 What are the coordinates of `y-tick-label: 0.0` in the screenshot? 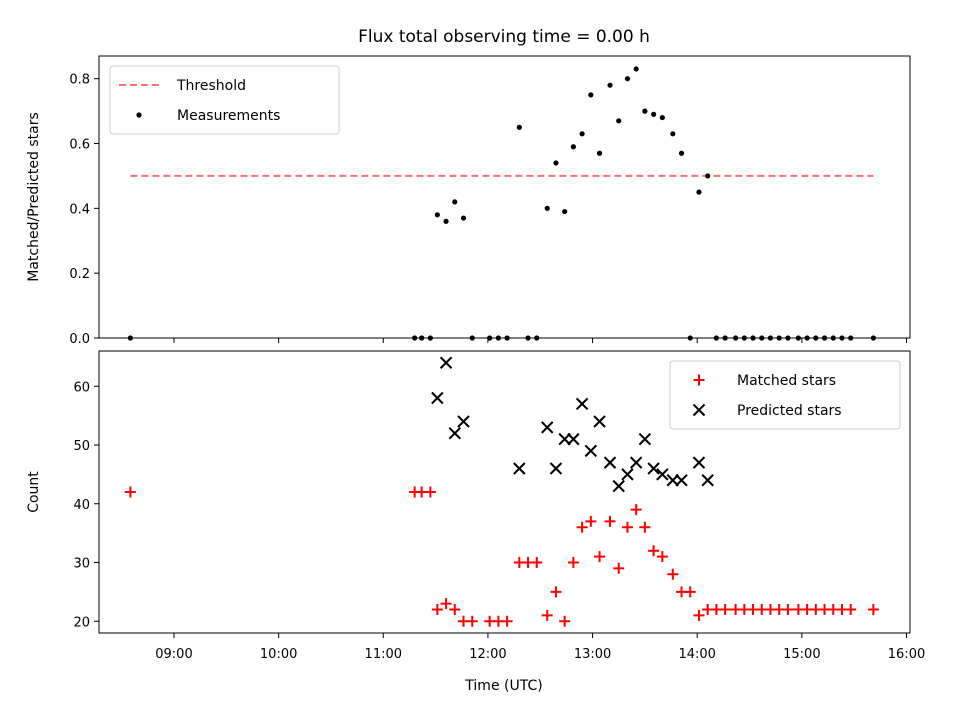 It's located at (79, 339).